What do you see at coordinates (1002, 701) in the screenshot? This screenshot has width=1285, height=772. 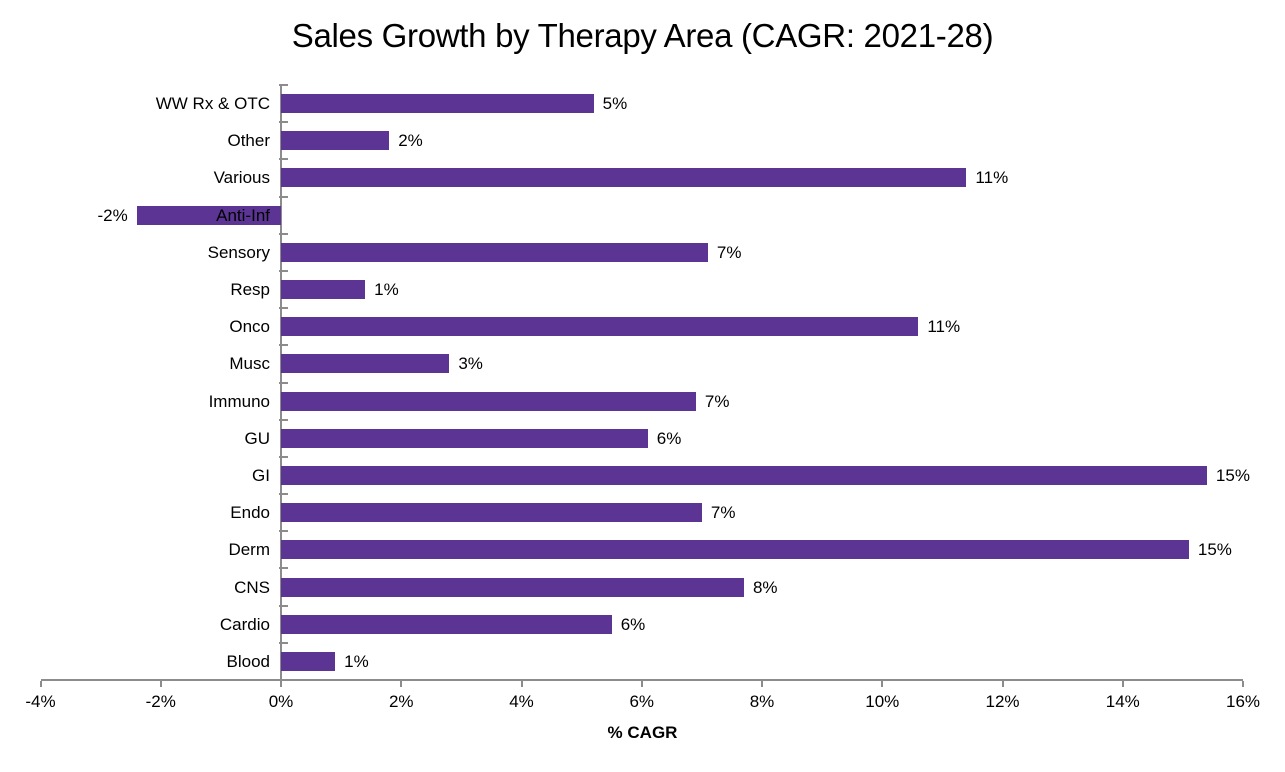 I see `x-axis-tick-label: 12%` at bounding box center [1002, 701].